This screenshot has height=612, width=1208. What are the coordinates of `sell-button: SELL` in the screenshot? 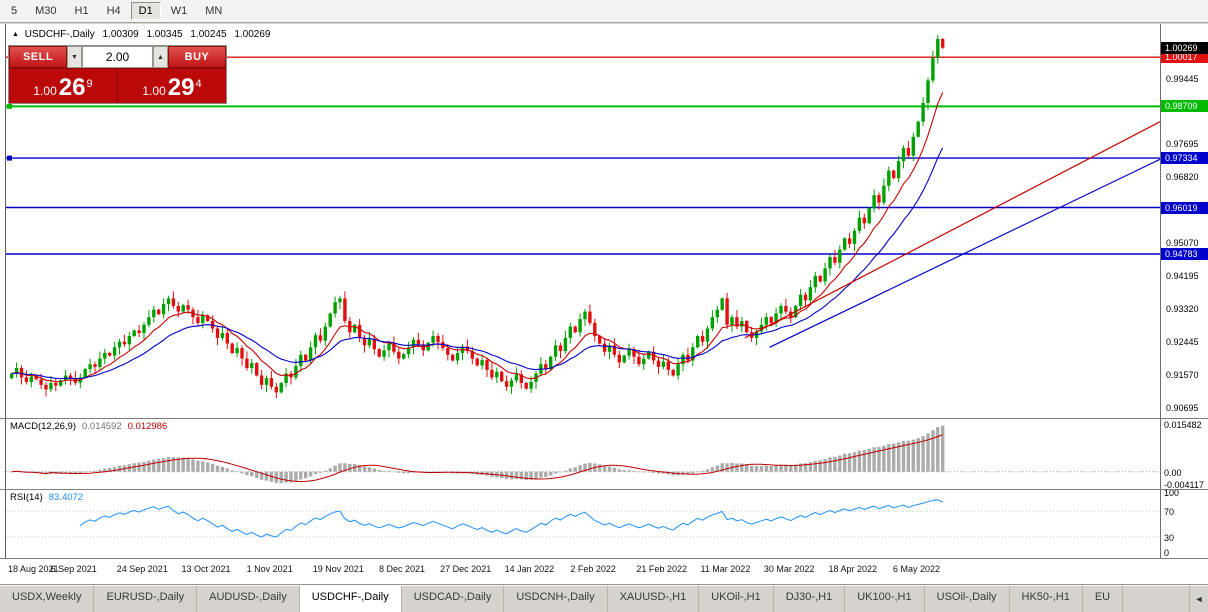 It's located at (38, 57).